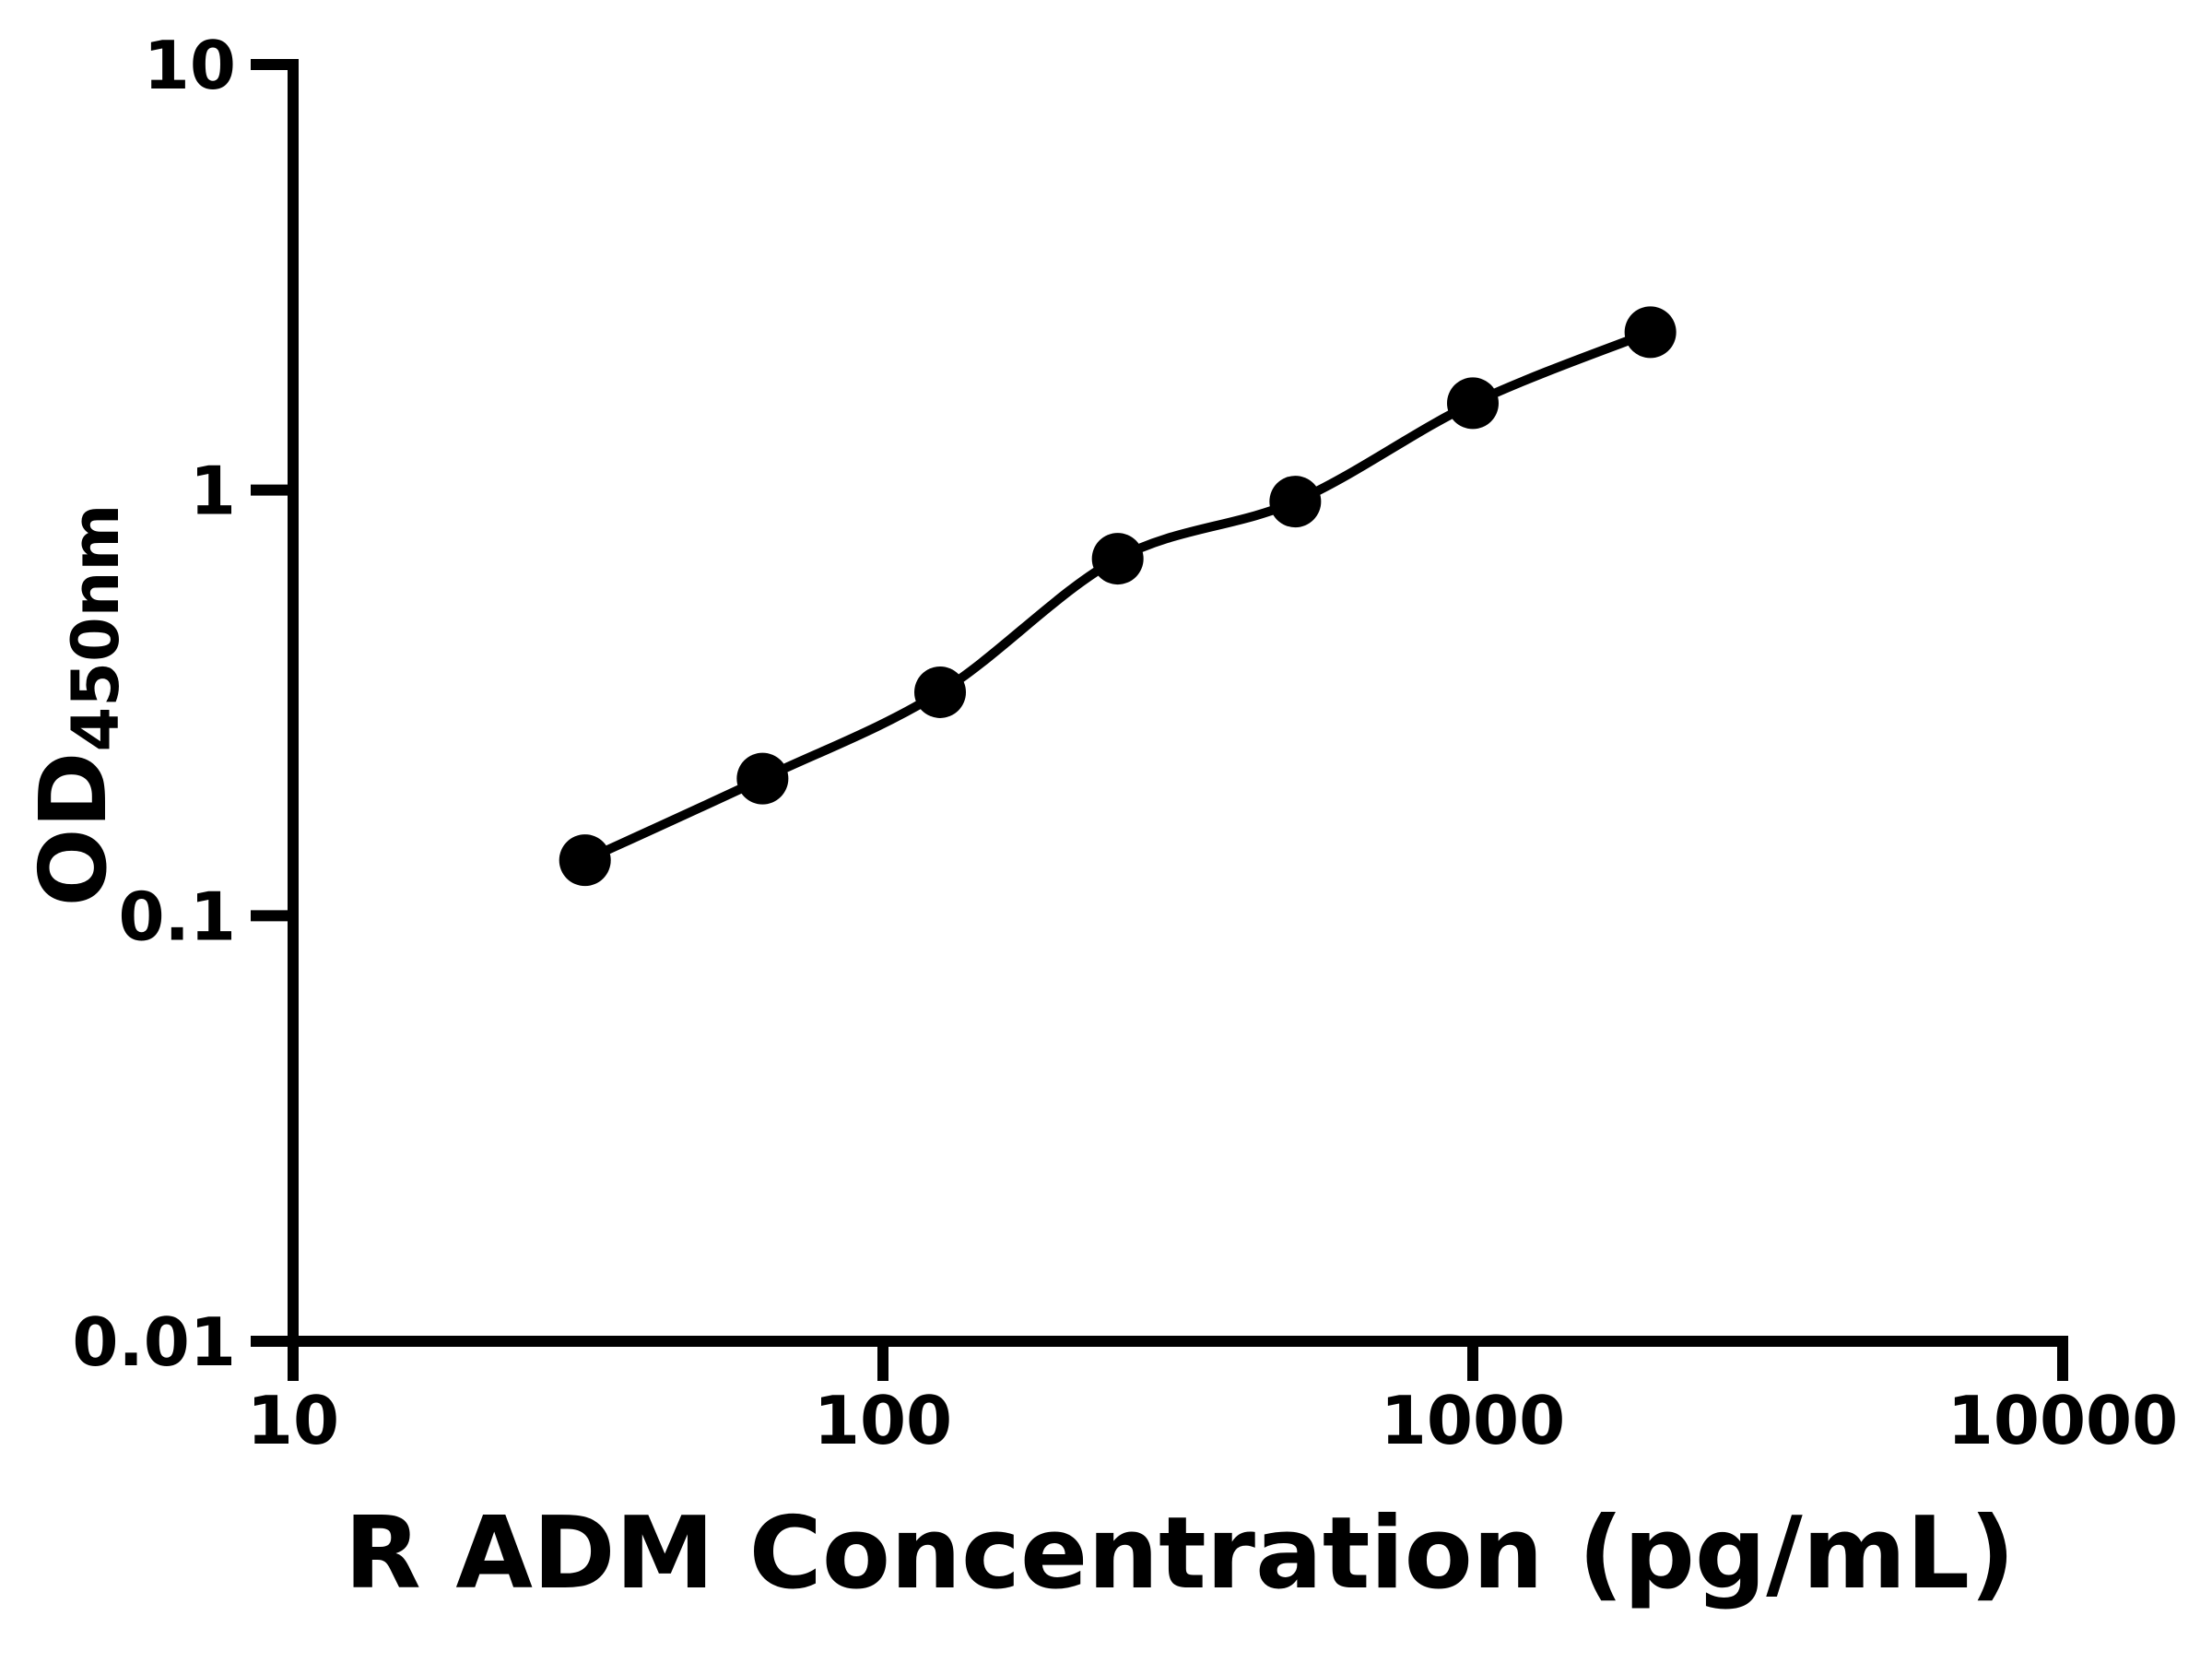 This screenshot has height=1663, width=2212. Describe the element at coordinates (213, 492) in the screenshot. I see `y-tick-label: 1` at that location.